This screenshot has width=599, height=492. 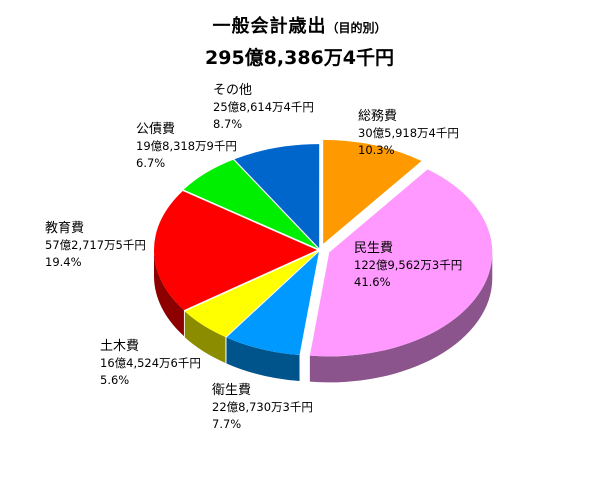 I want to click on slice-percent-6: 6.7%, so click(x=150, y=163).